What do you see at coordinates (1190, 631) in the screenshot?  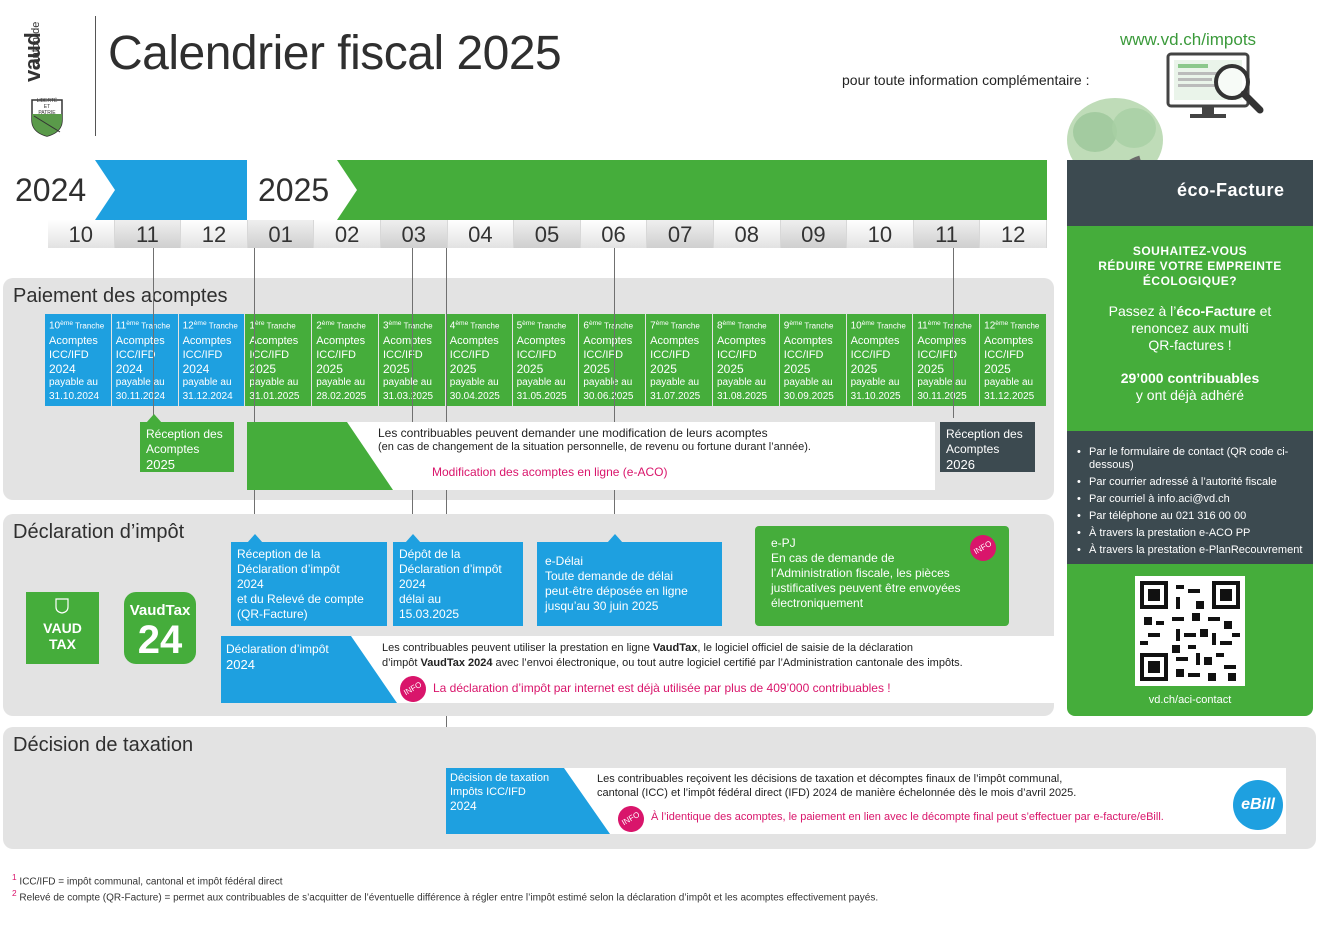 I see `qr-code-icon` at bounding box center [1190, 631].